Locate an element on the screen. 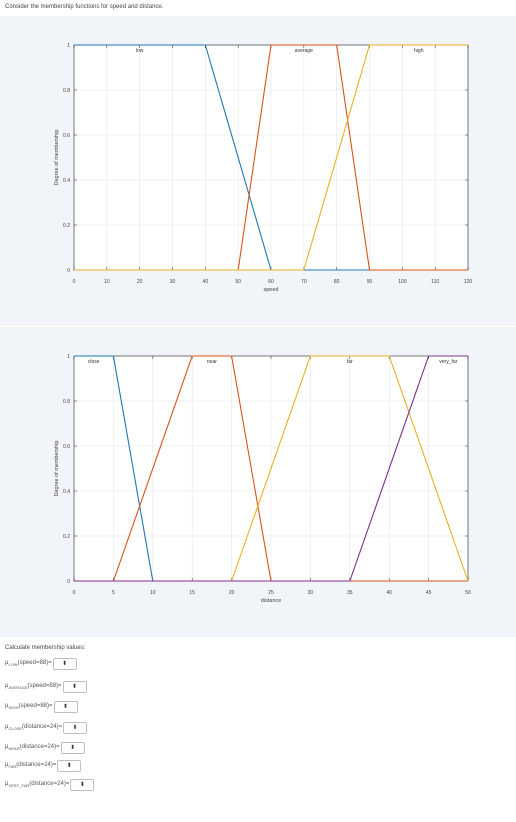 Image resolution: width=516 pixels, height=822 pixels. x-tick-label: 80 is located at coordinates (337, 282).